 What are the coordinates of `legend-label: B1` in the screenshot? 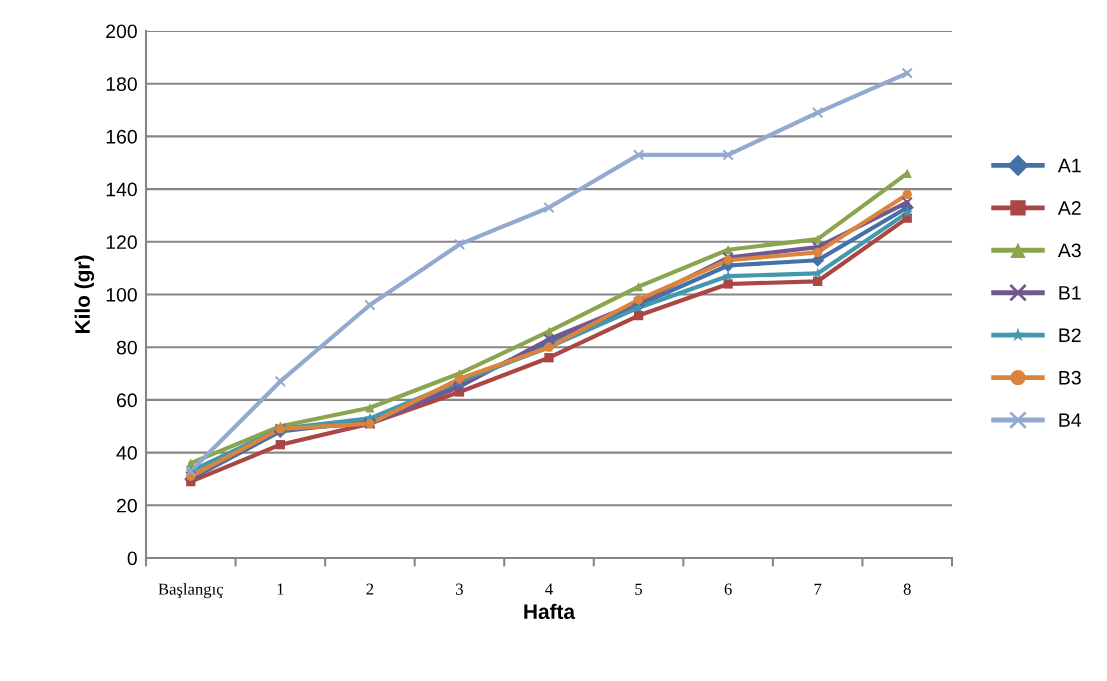 It's located at (1070, 293).